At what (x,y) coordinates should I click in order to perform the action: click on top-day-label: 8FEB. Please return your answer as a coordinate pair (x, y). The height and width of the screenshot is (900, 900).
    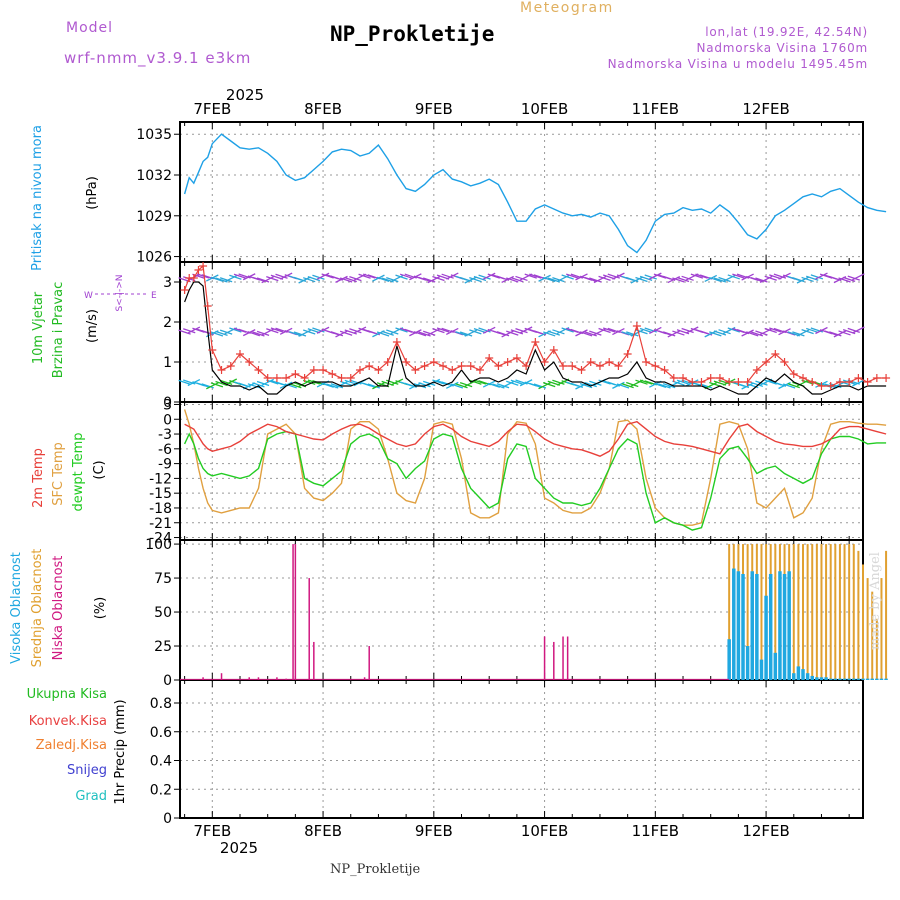
    Looking at the image, I should click on (323, 109).